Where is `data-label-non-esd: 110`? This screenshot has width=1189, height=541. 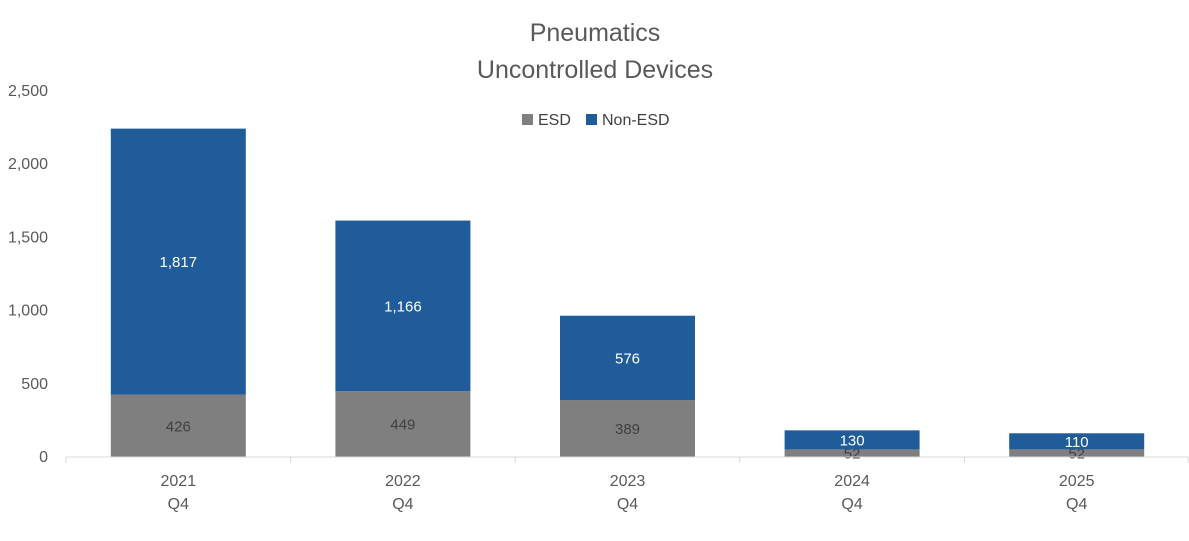 data-label-non-esd: 110 is located at coordinates (1077, 442).